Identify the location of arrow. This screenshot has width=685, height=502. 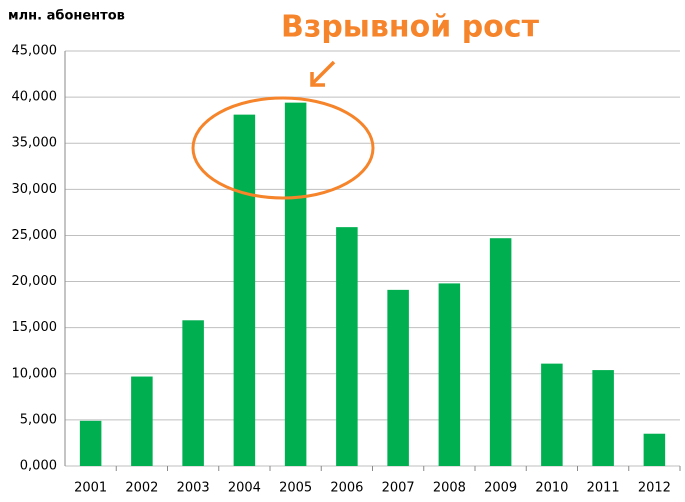
(323, 73).